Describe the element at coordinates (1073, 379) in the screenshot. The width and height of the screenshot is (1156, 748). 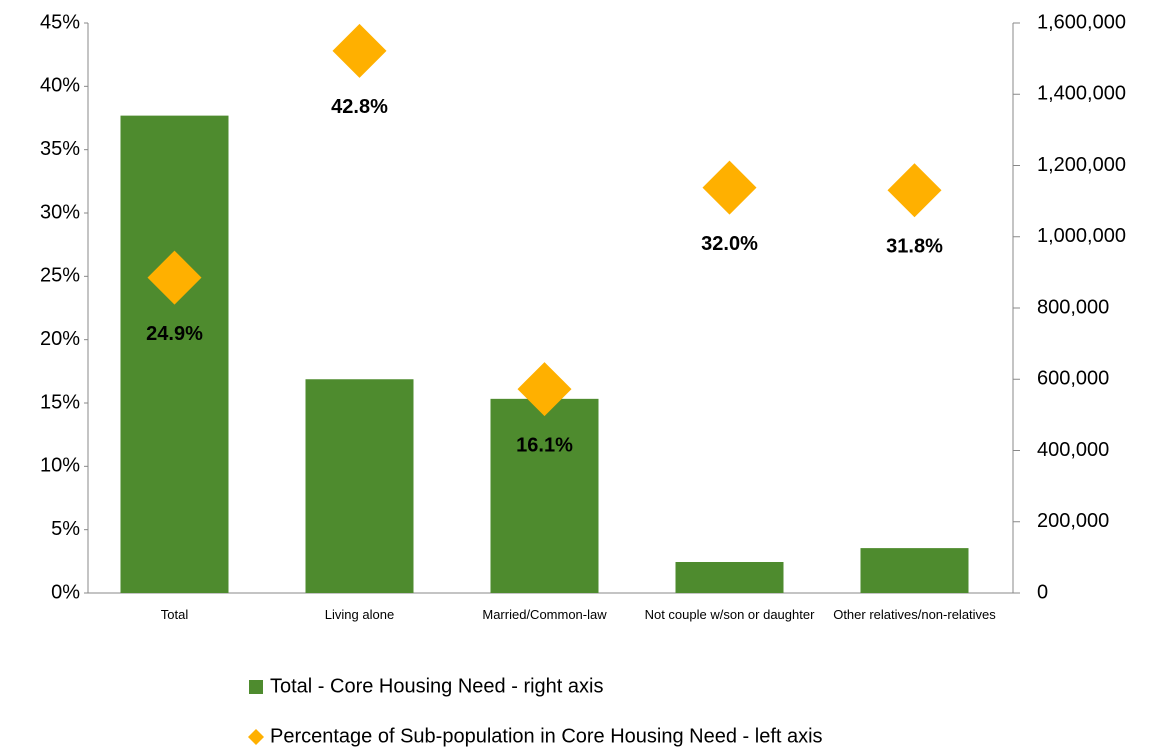
I see `y2-tick-label: 600,000` at that location.